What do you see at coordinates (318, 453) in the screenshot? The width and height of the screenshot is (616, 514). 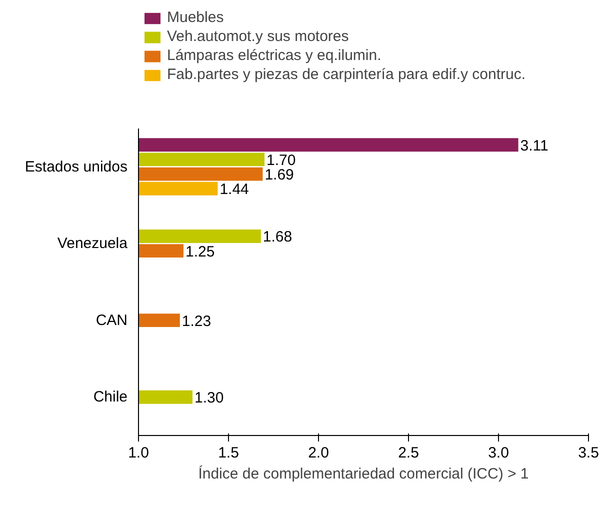 I see `x-tick-label: 2.0` at bounding box center [318, 453].